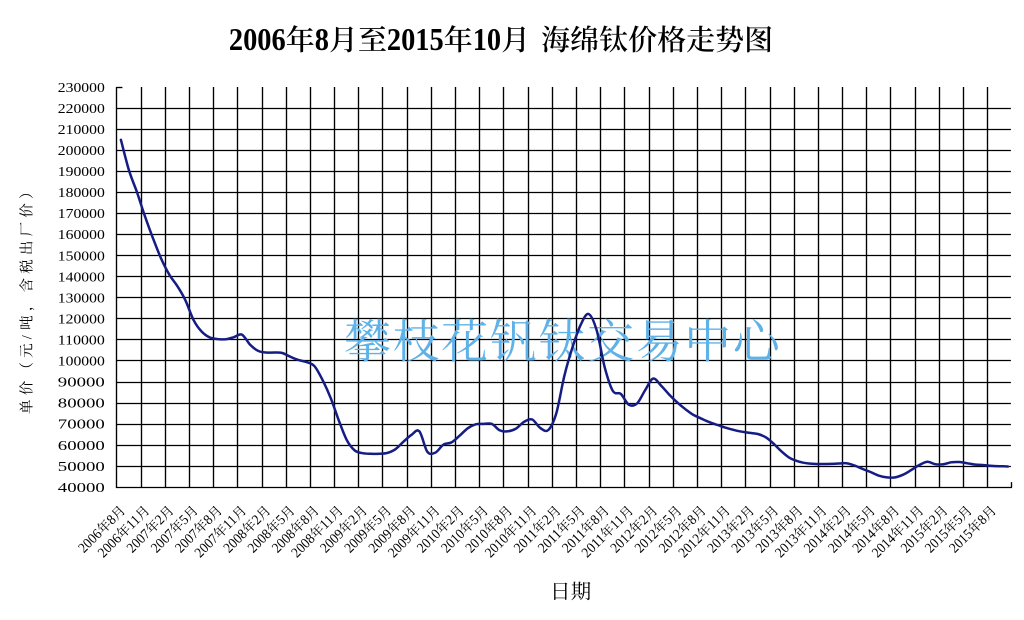 This screenshot has height=620, width=1024. I want to click on svg-text: 160000, so click(81, 234).